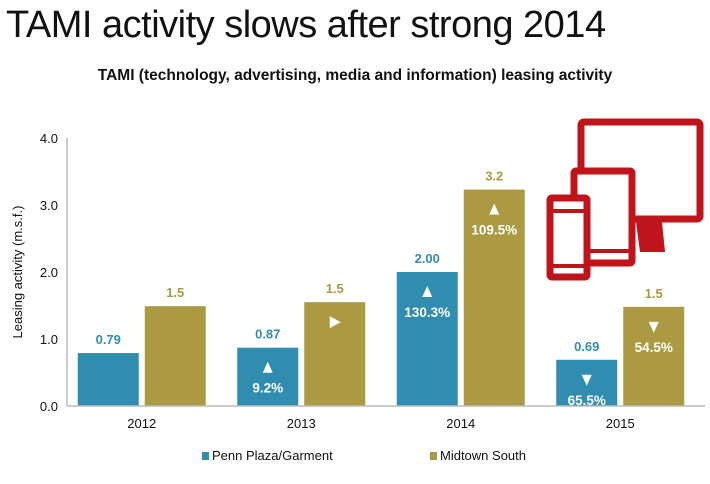 This screenshot has width=710, height=484. What do you see at coordinates (141, 423) in the screenshot?
I see `x-tick-label: 2012` at bounding box center [141, 423].